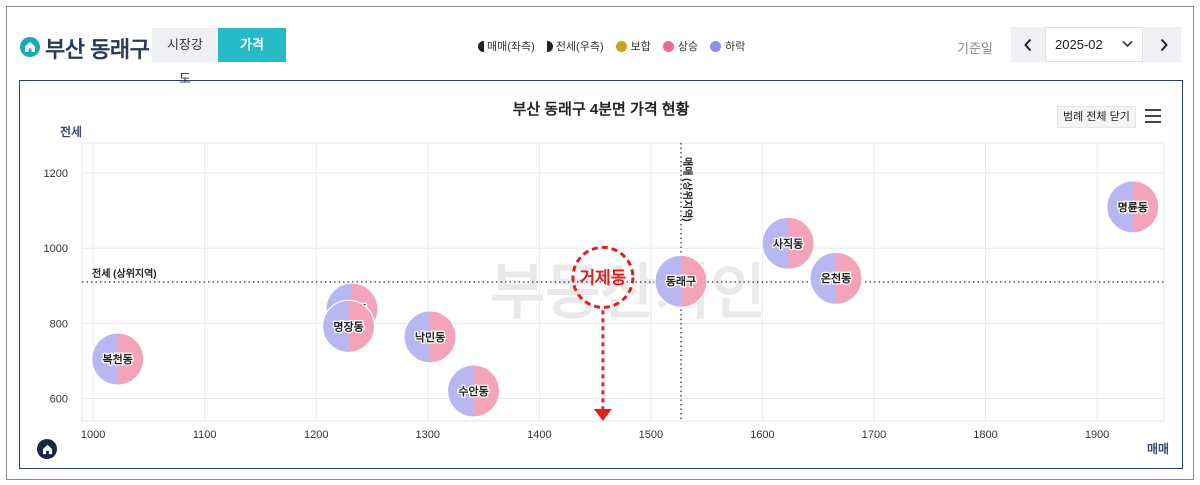  What do you see at coordinates (59, 324) in the screenshot?
I see `y-tick-label: 800` at bounding box center [59, 324].